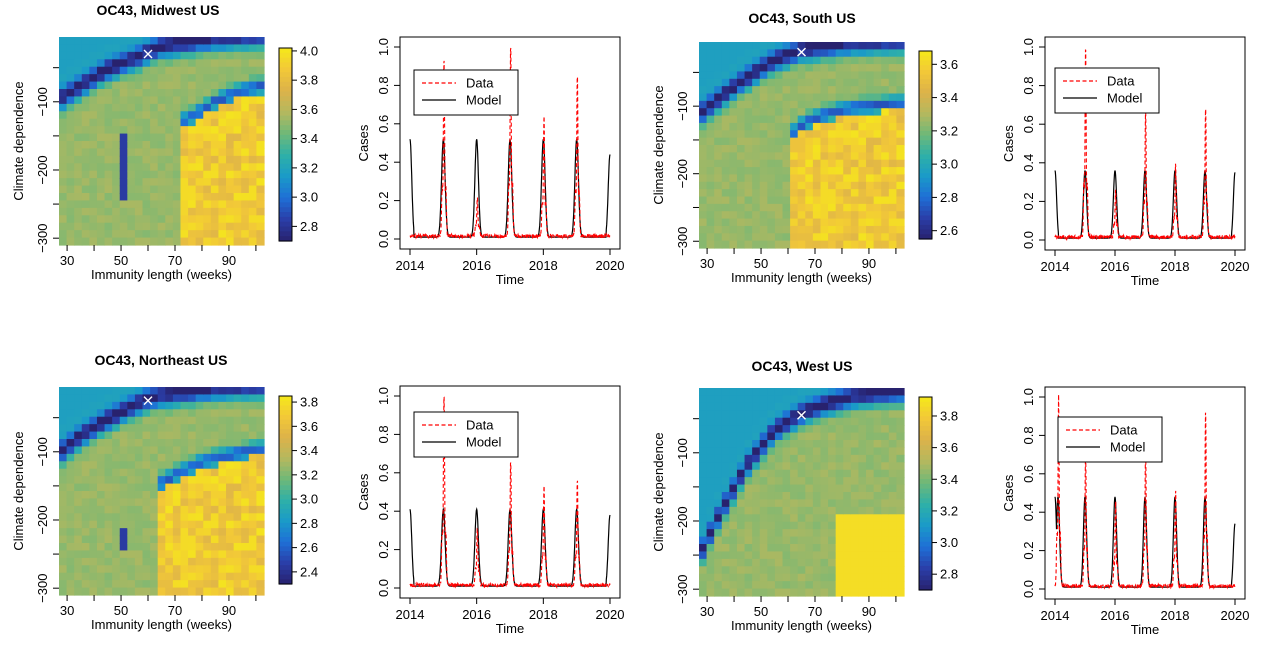 The height and width of the screenshot is (655, 1268). Describe the element at coordinates (121, 260) in the screenshot. I see `x-tick-label: 50` at that location.